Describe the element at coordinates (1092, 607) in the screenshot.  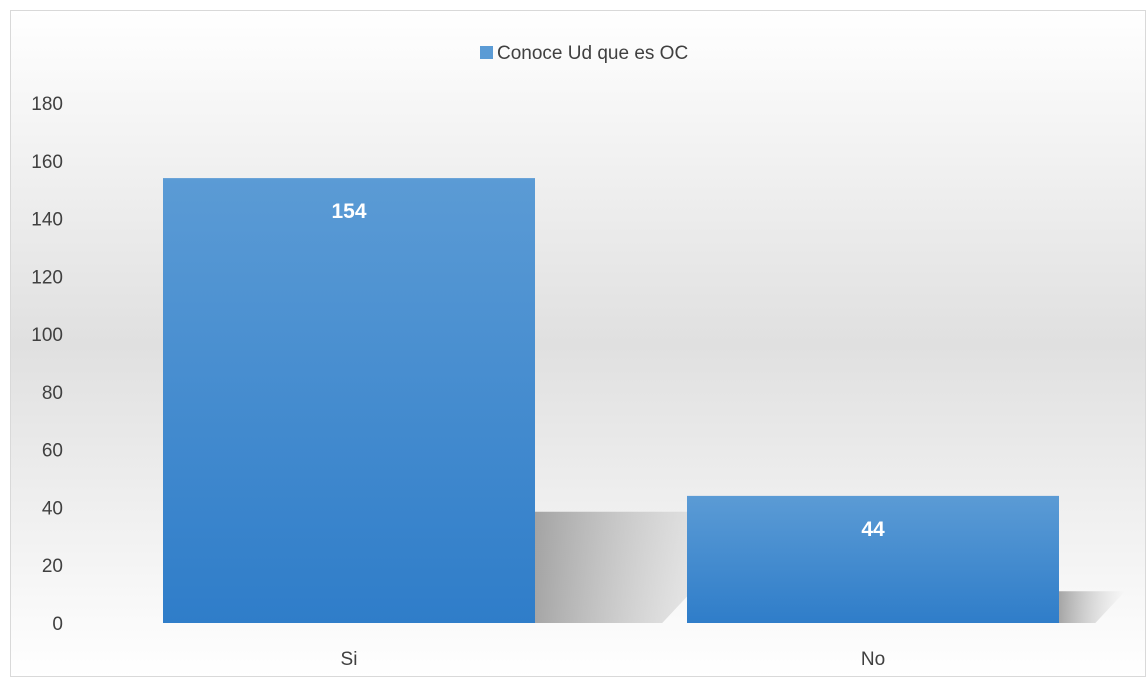
I see `bar-shadow` at that location.